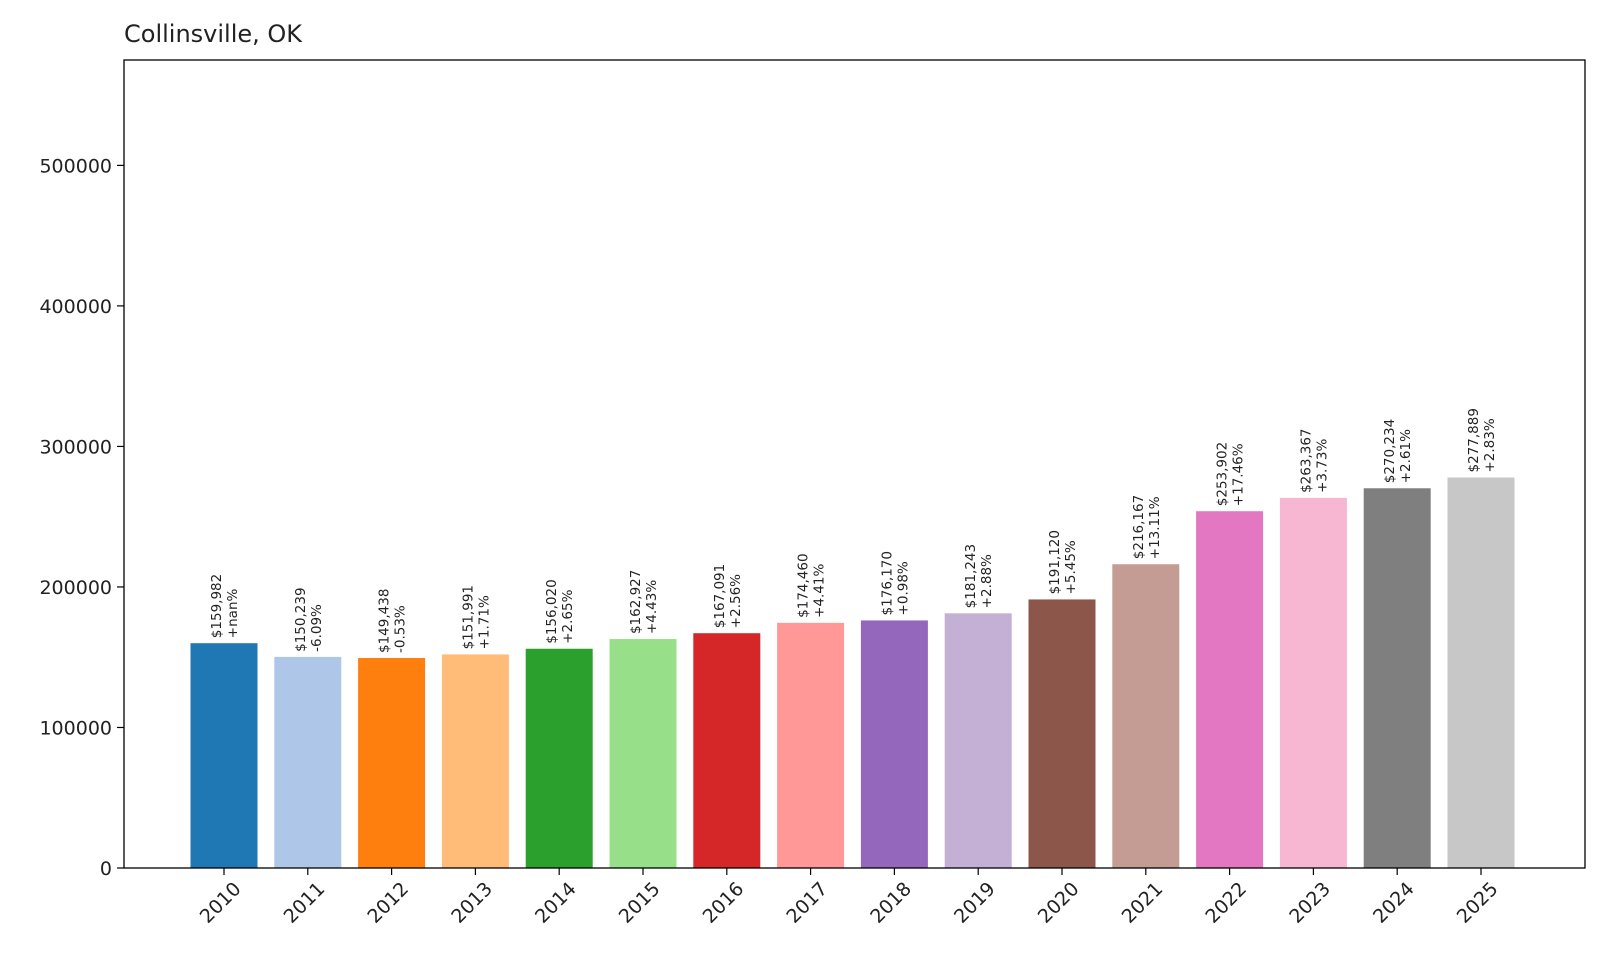 The image size is (1600, 960). What do you see at coordinates (727, 750) in the screenshot?
I see `bar-2016` at bounding box center [727, 750].